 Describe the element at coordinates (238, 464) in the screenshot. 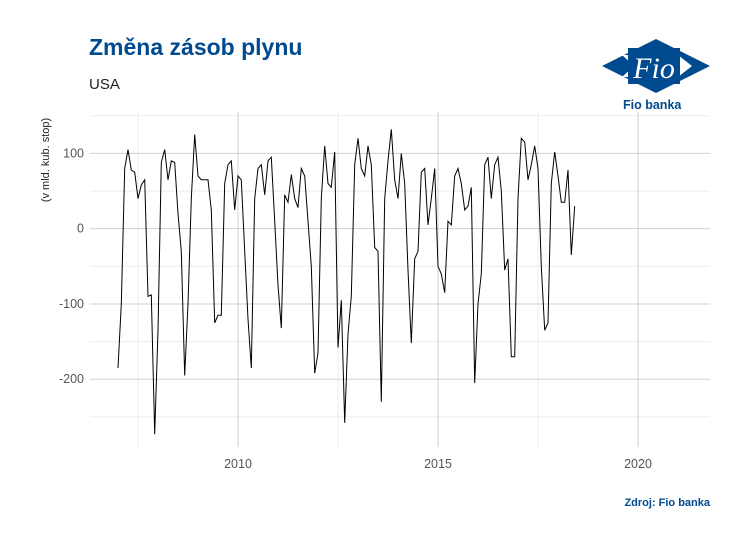

I see `x-tick-label: 2010` at that location.